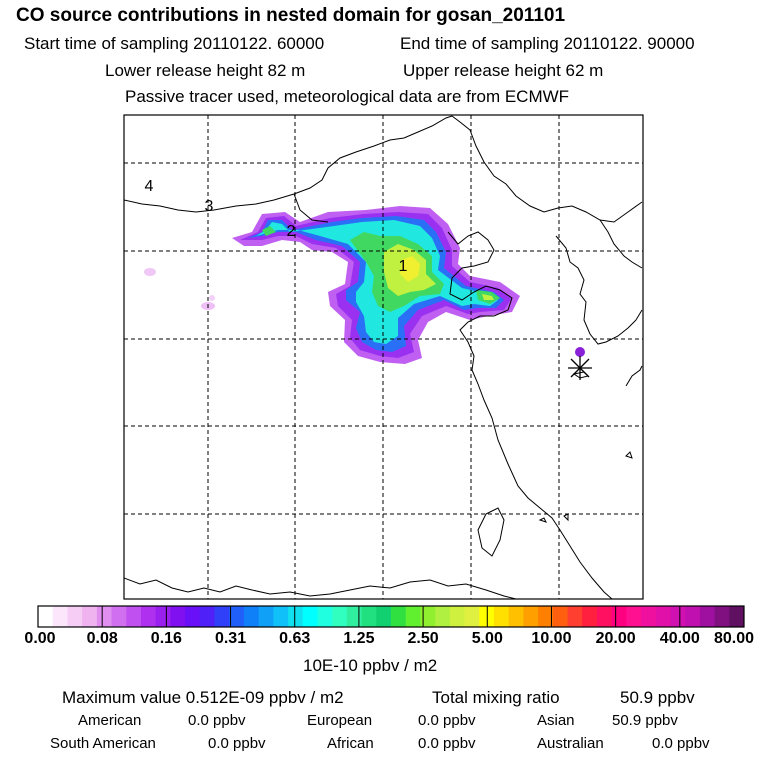 Image resolution: width=768 pixels, height=768 pixels. I want to click on plume-layer-green, so click(269, 231).